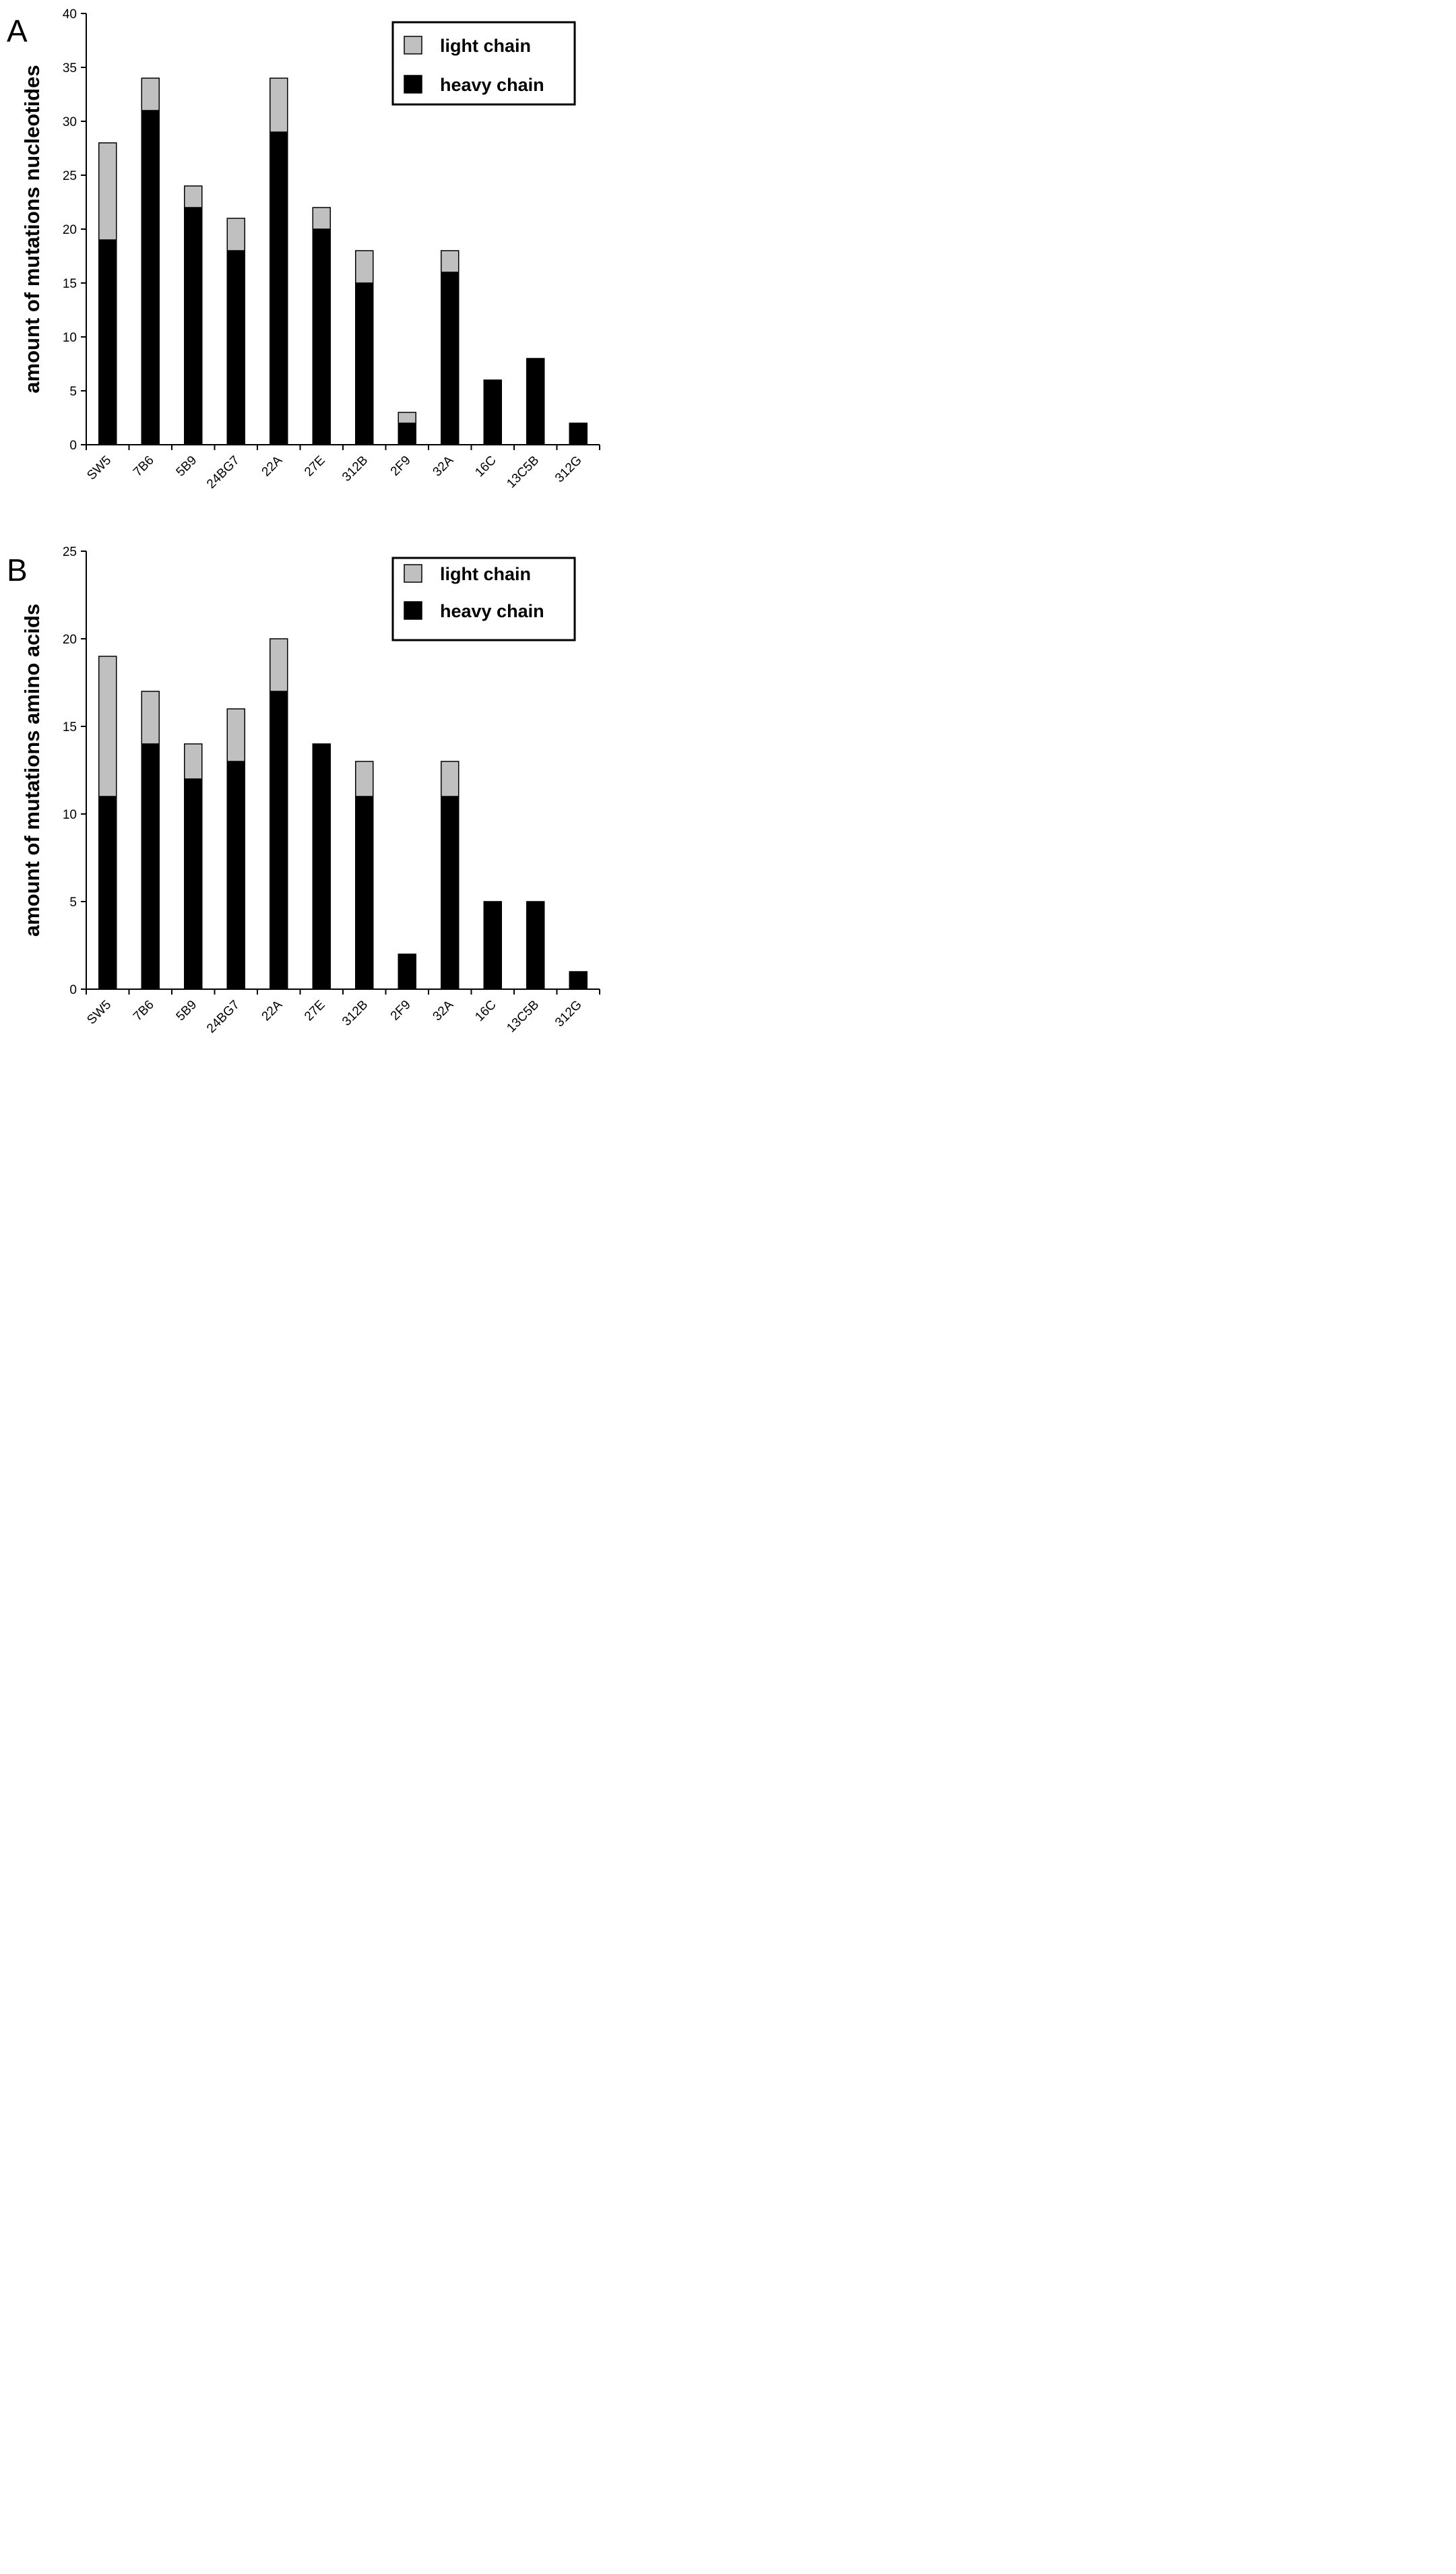  What do you see at coordinates (32, 770) in the screenshot?
I see `y-axis-label: amount of mutations amino acids` at bounding box center [32, 770].